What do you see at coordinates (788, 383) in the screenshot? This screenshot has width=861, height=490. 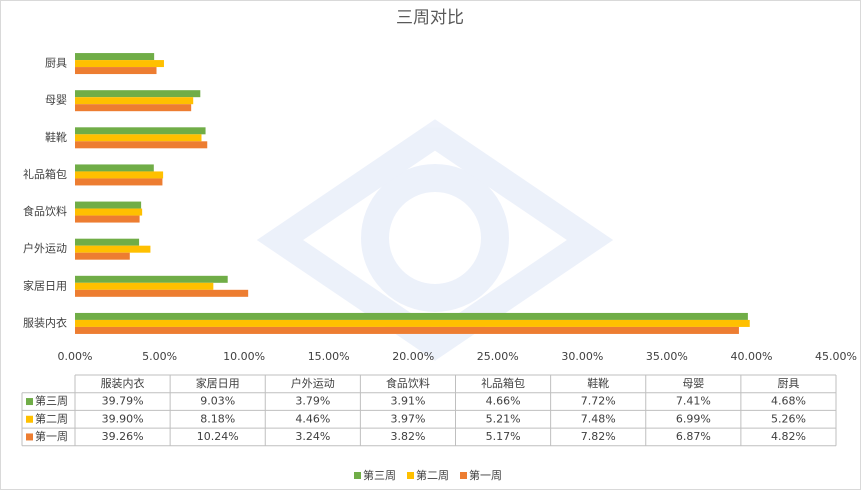 I see `table-header: 厨具` at bounding box center [788, 383].